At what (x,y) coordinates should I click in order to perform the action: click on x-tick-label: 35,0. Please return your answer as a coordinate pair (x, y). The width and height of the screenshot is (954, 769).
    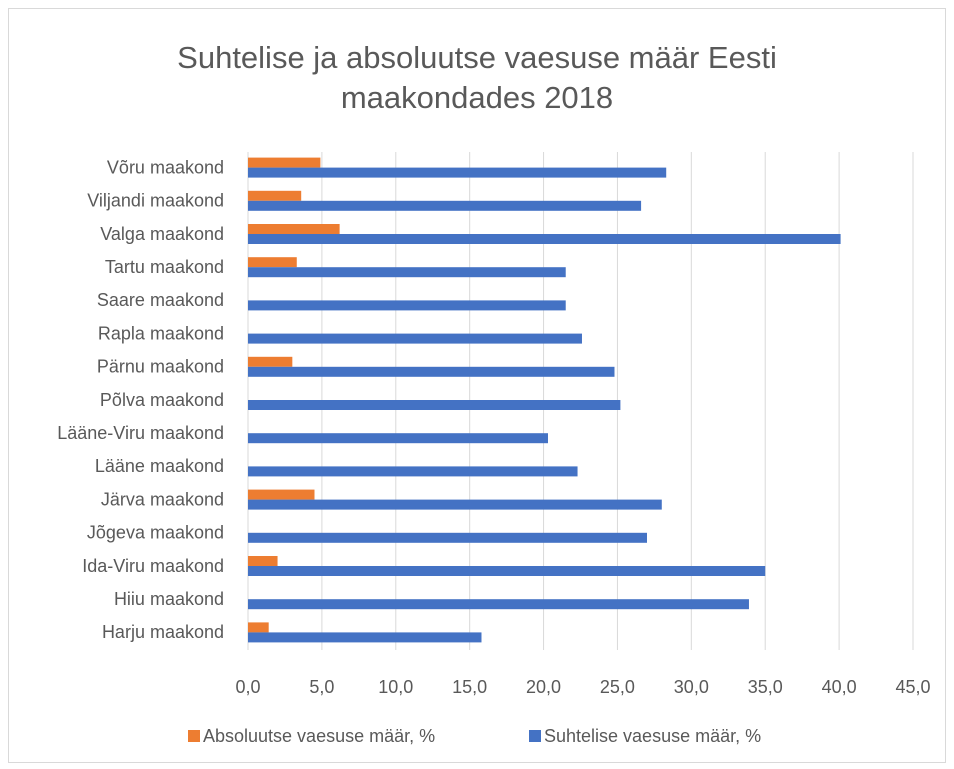
    Looking at the image, I should click on (765, 687).